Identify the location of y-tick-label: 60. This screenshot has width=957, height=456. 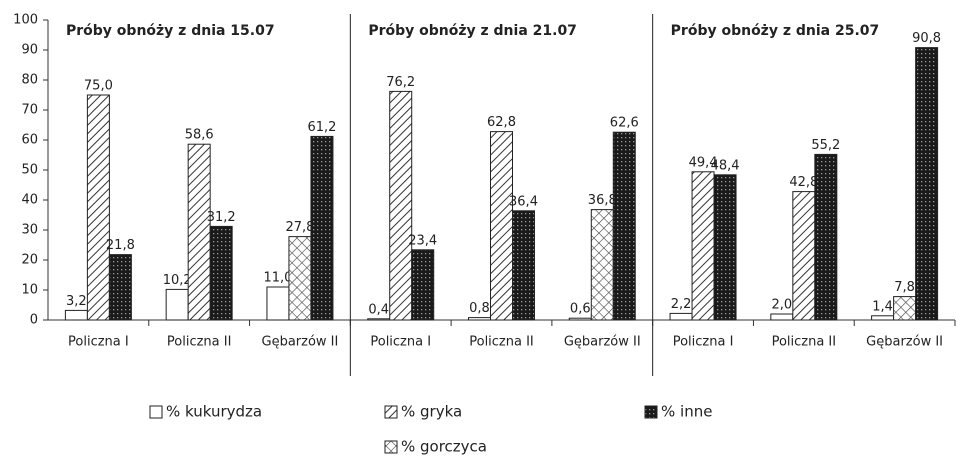
(29, 140).